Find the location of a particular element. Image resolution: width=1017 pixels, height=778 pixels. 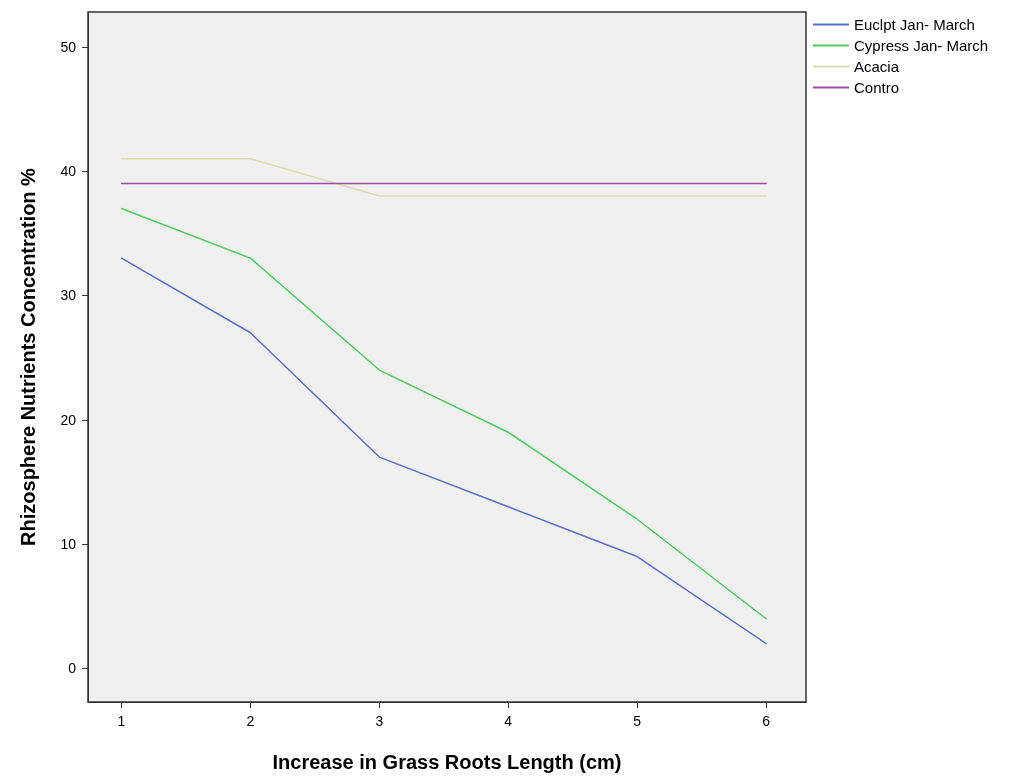

legend-label: Cypress Jan- March is located at coordinates (921, 45).